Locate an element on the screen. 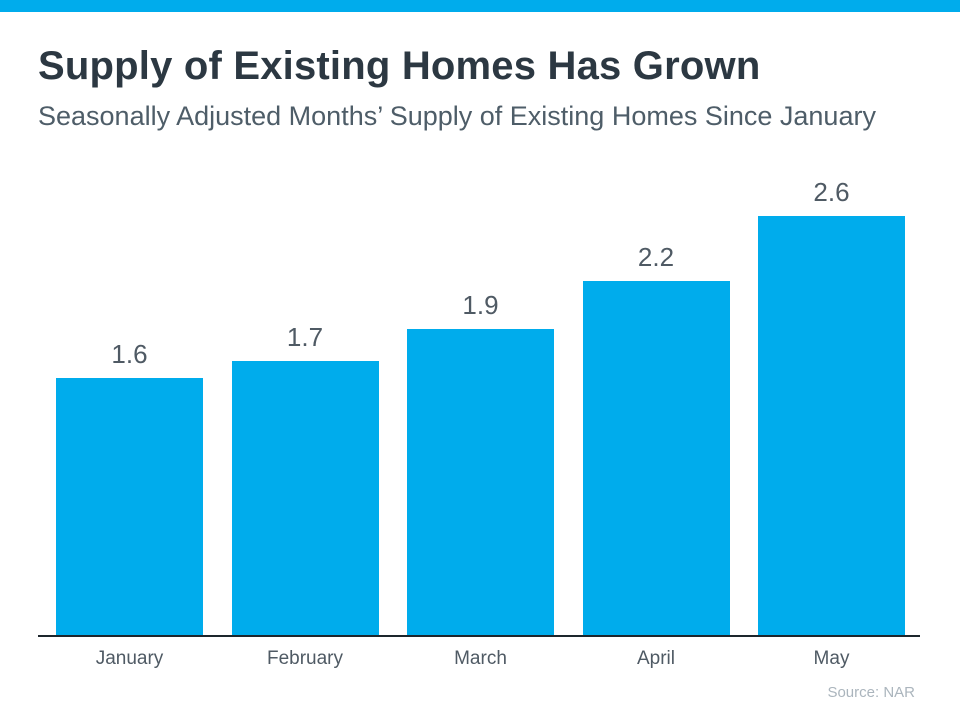 The height and width of the screenshot is (720, 960). bar-group-april: 2.2 is located at coordinates (656, 439).